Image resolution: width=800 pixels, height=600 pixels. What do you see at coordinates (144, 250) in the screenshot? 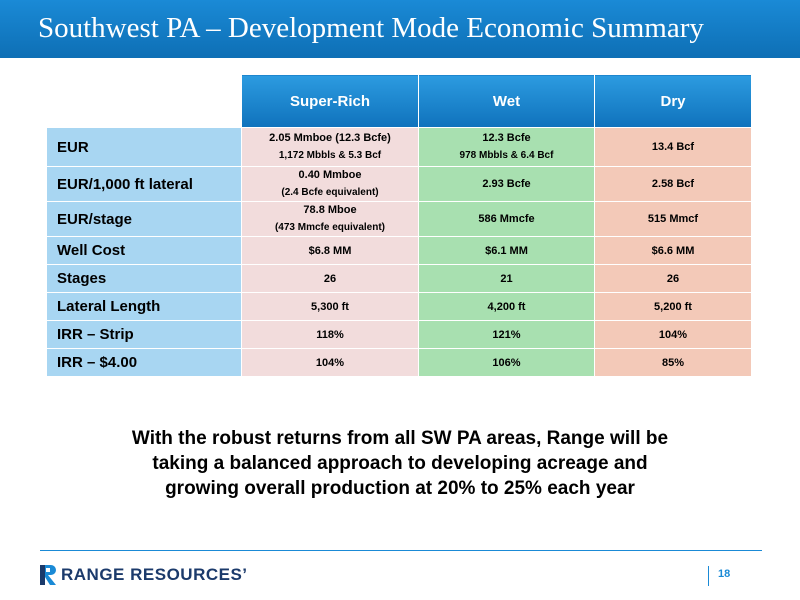
I see `row-label-well-cost: Well Cost` at bounding box center [144, 250].